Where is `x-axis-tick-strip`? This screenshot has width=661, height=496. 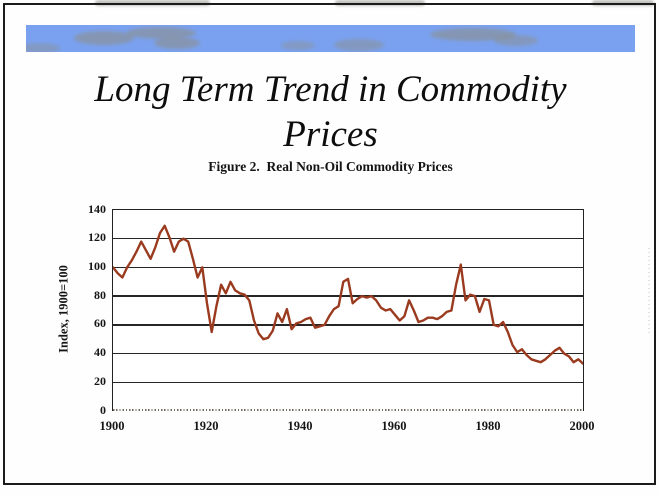 x-axis-tick-strip is located at coordinates (348, 409).